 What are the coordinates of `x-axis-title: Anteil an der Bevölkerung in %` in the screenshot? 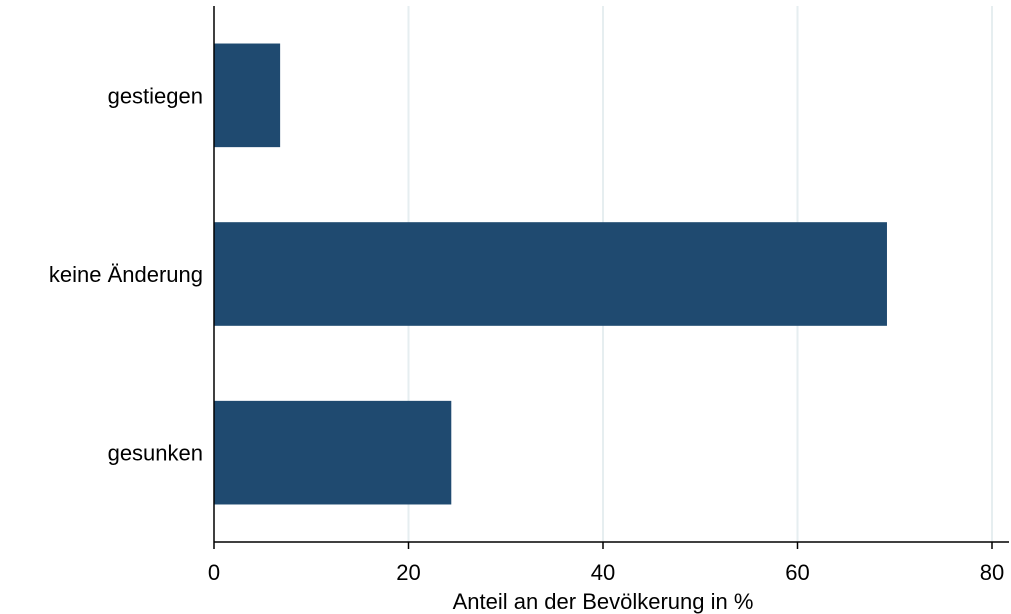 It's located at (603, 601).